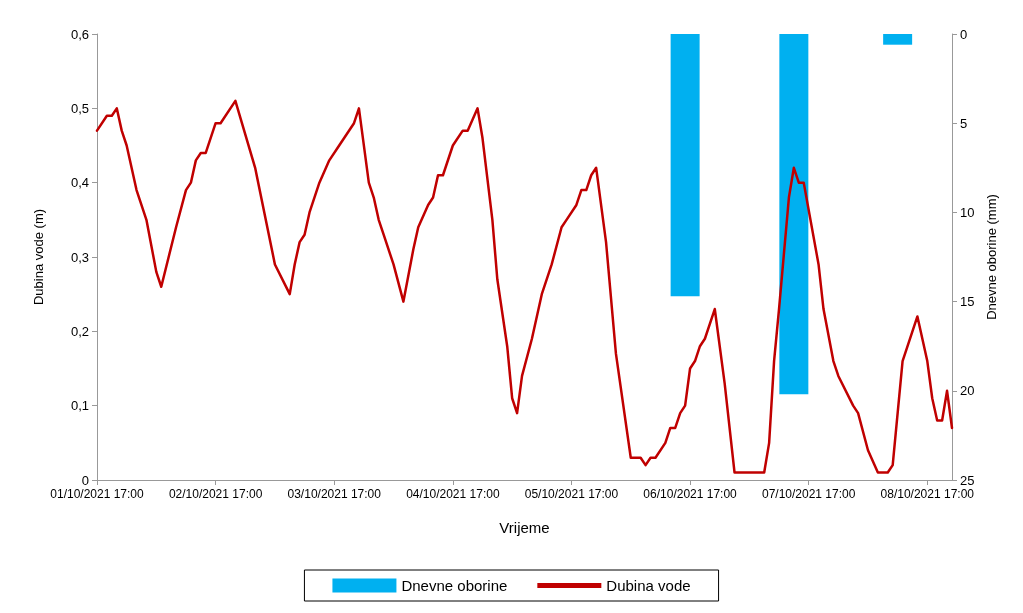 This screenshot has width=1023, height=613. I want to click on y2-tick-label: 25, so click(967, 480).